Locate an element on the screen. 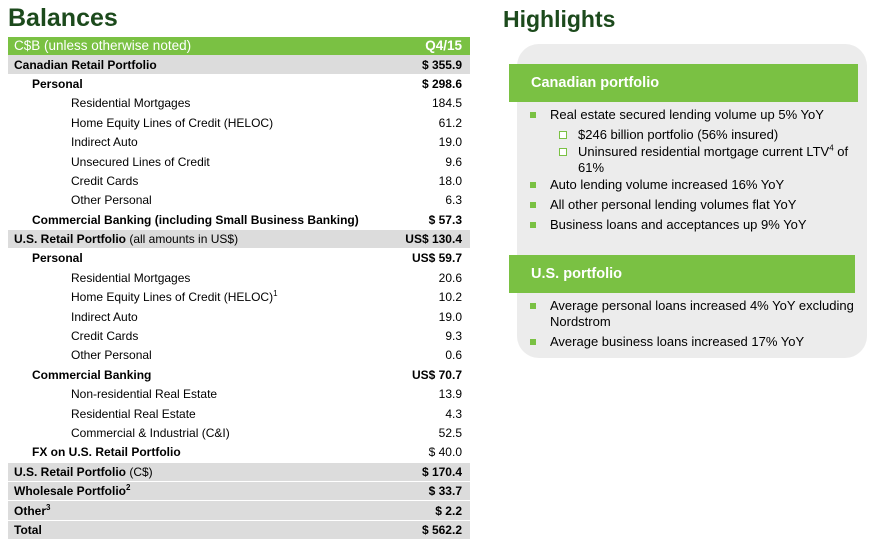  balances-header-label: C$B (unless otherwise noted) is located at coordinates (204, 46).